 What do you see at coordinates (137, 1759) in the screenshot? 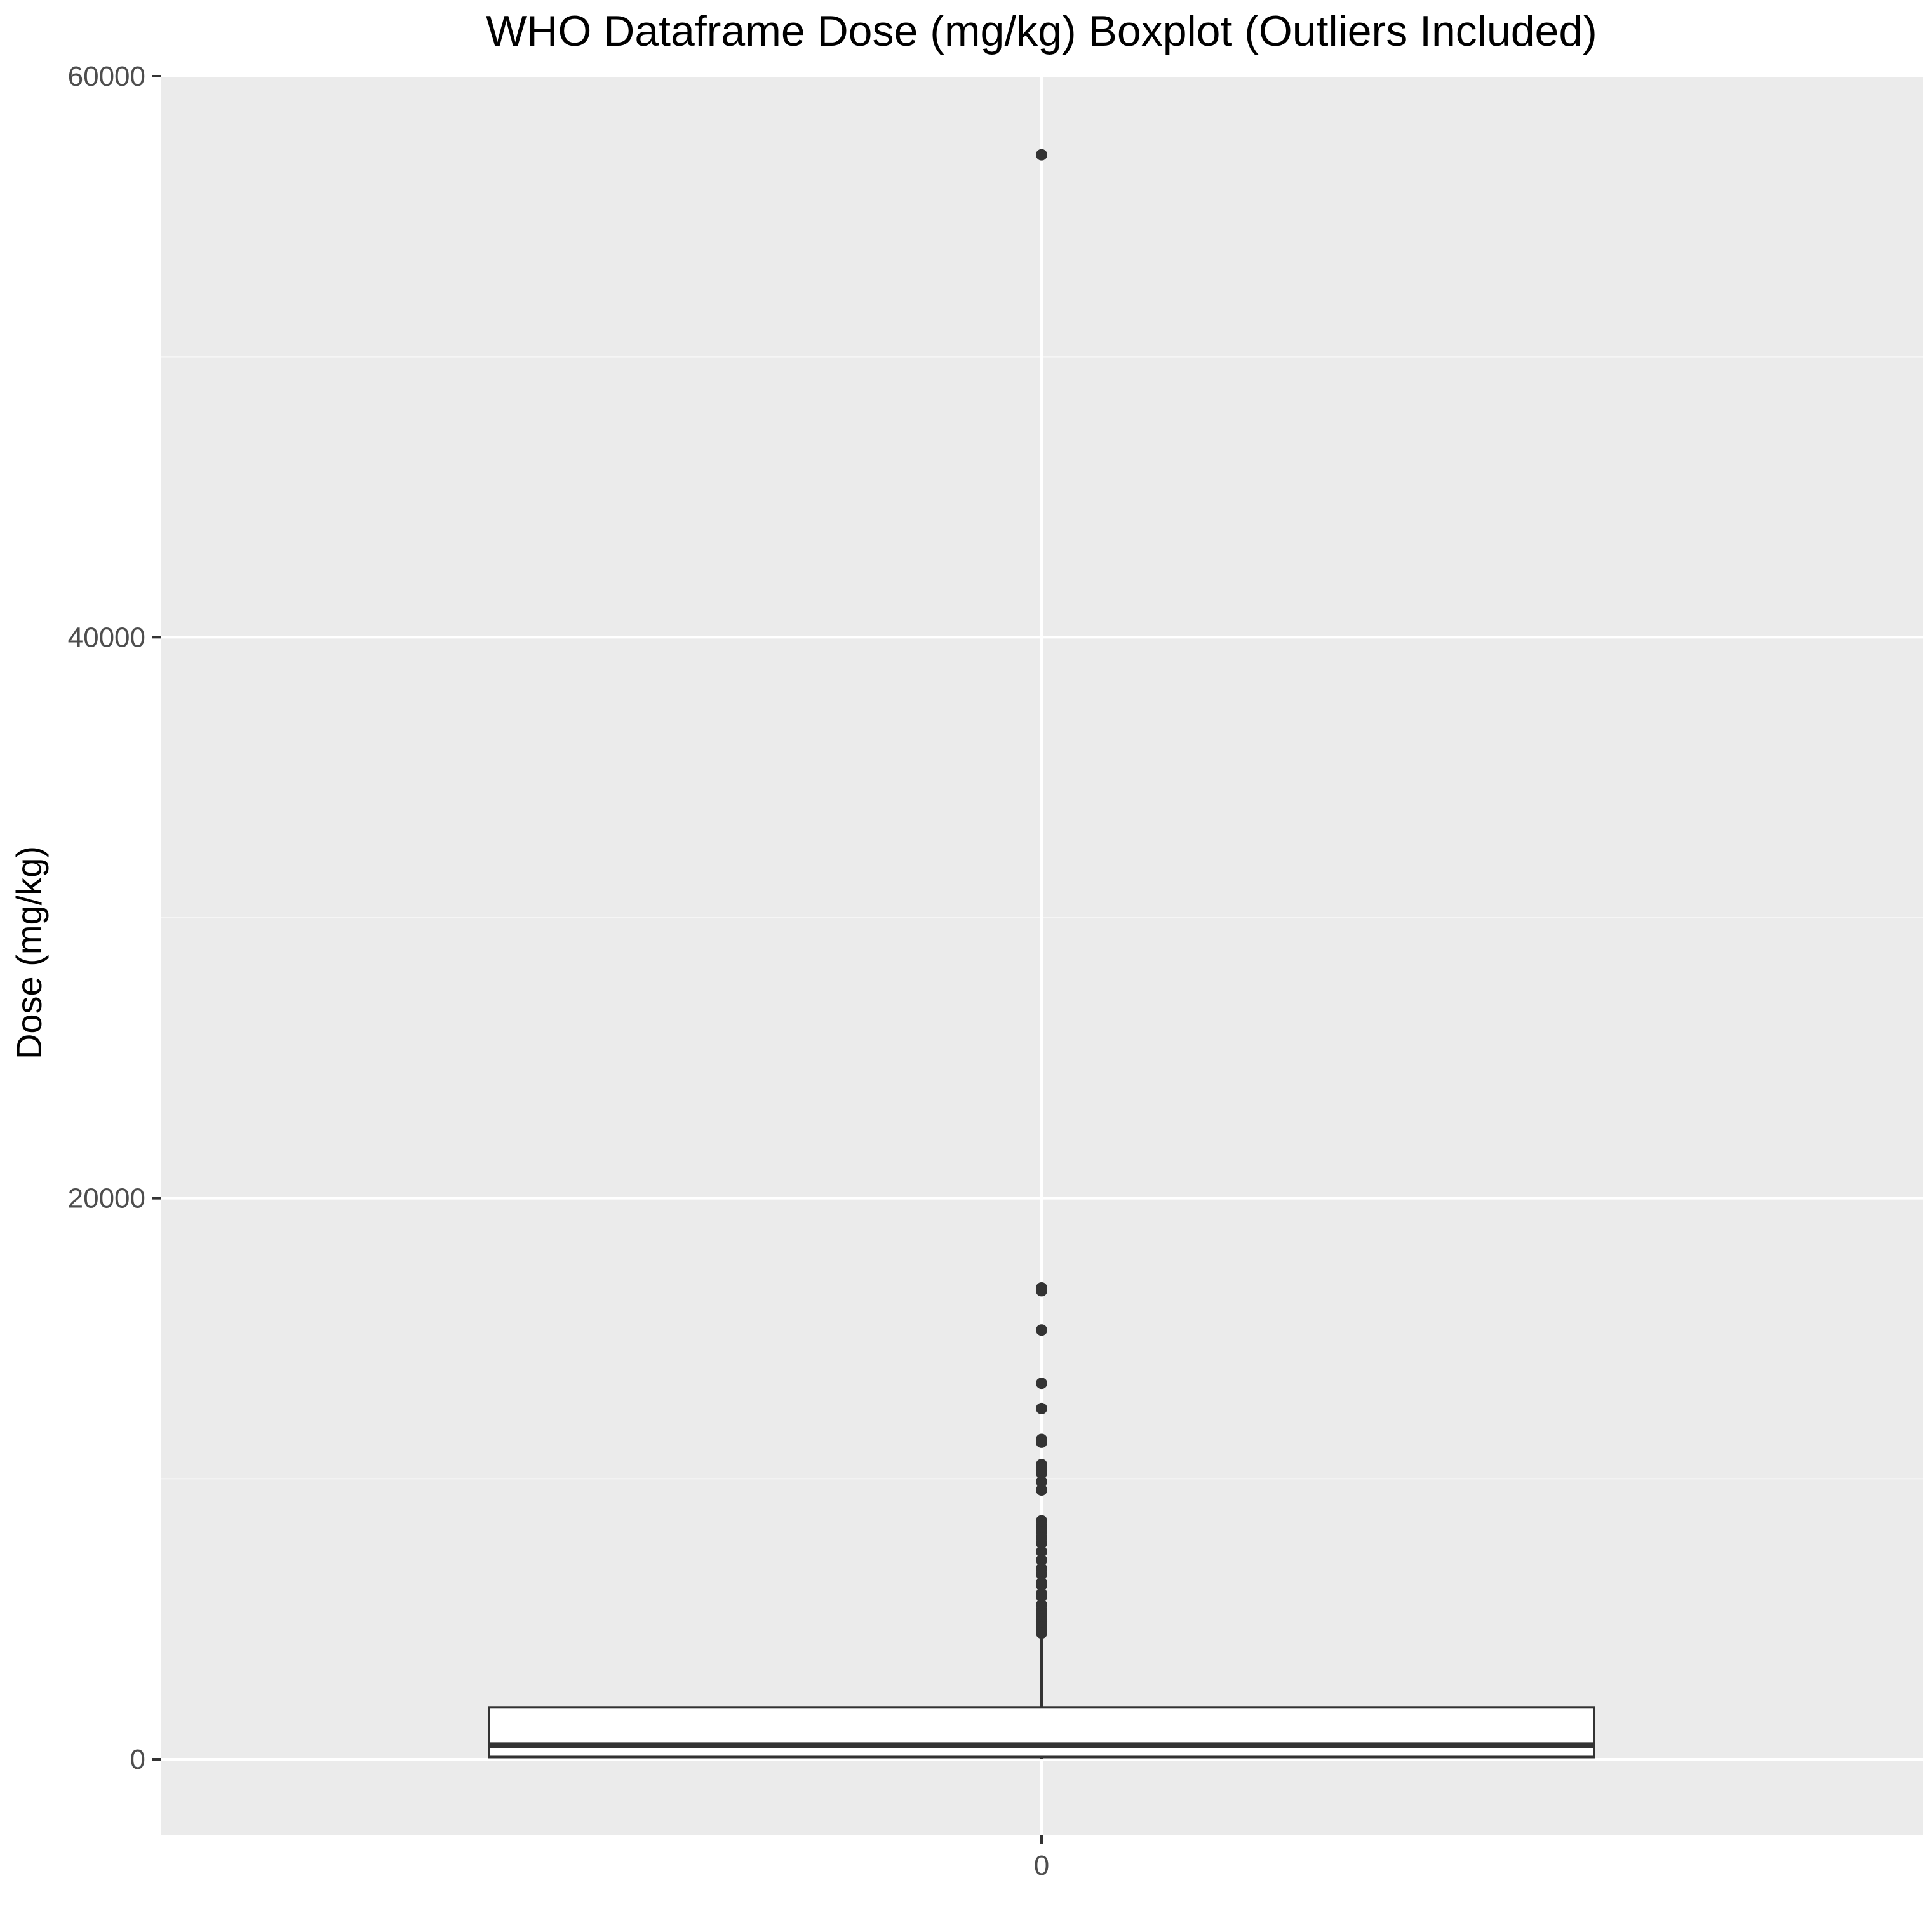
I see `y-tick-label: 0` at bounding box center [137, 1759].